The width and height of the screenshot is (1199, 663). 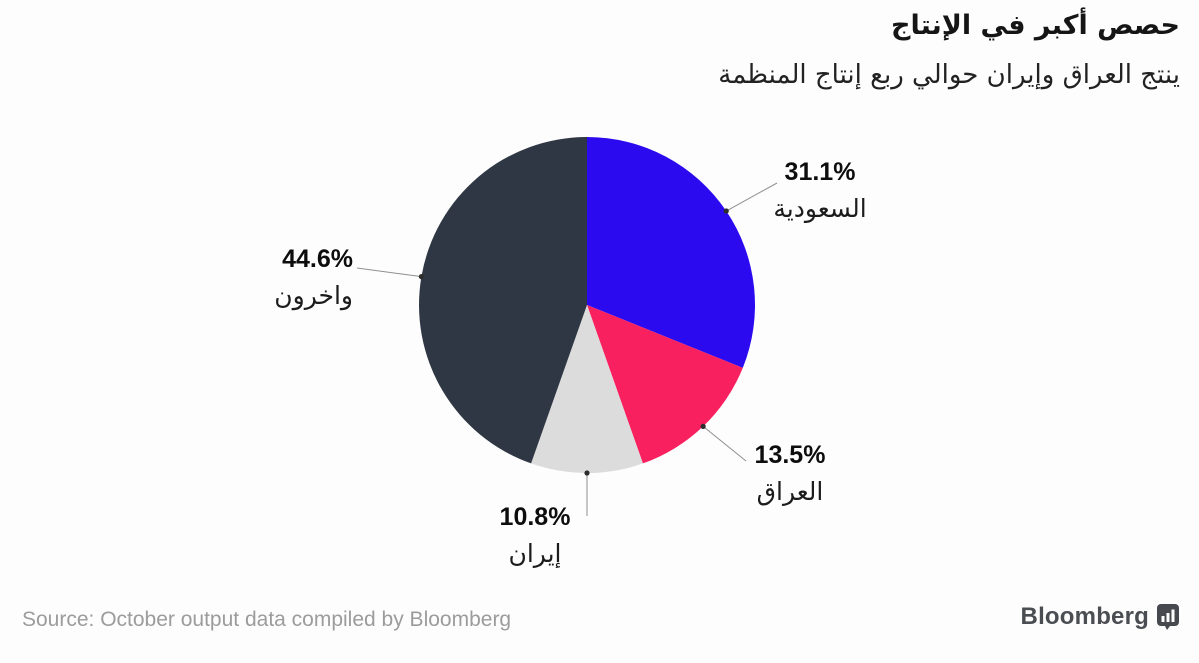 I want to click on slice-pct-iran: 10.8%, so click(x=535, y=517).